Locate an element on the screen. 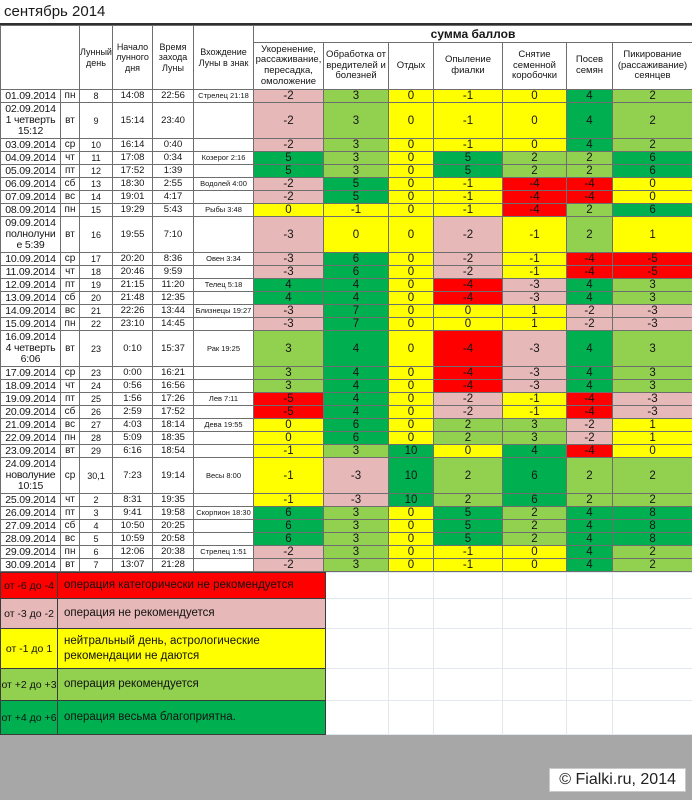  moonset-time-cell: 7:10 is located at coordinates (173, 234).